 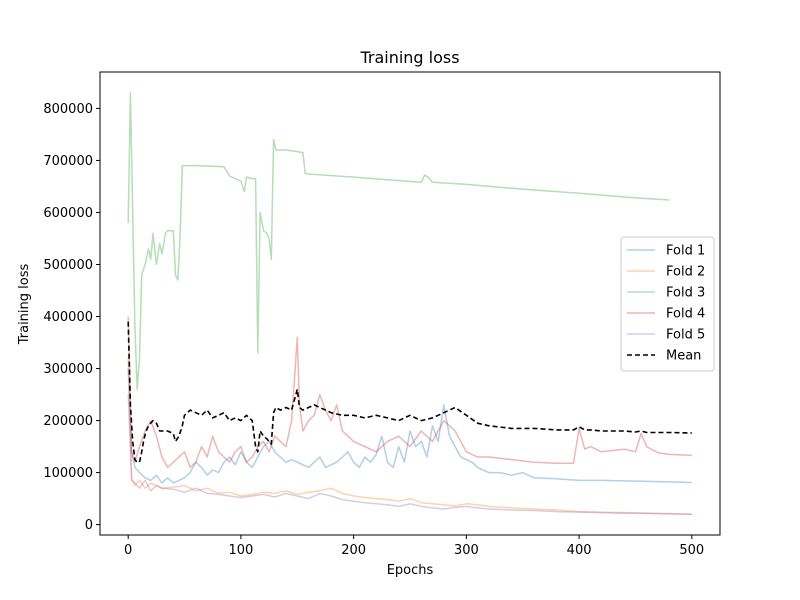 I want to click on y-tick-label: 500000, so click(x=68, y=265).